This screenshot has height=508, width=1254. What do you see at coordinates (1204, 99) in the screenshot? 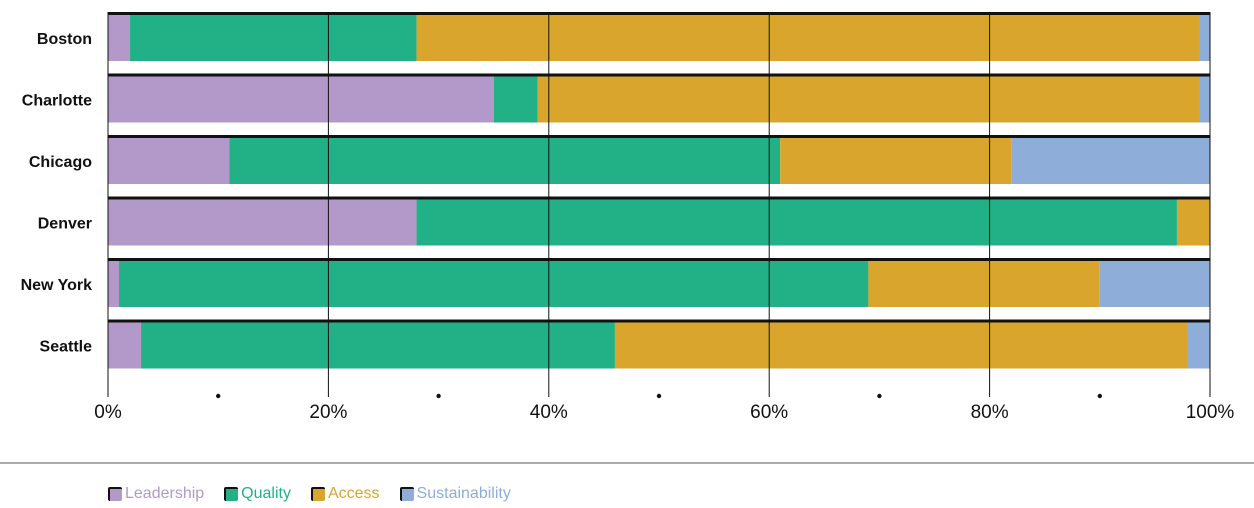
I see `bar-charlotte-sustainability` at bounding box center [1204, 99].